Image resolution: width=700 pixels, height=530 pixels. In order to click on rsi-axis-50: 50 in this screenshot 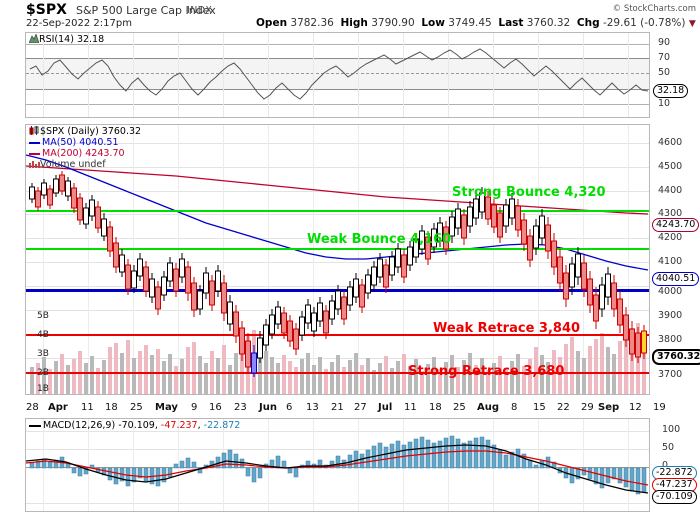, I will do `click(664, 72)`.